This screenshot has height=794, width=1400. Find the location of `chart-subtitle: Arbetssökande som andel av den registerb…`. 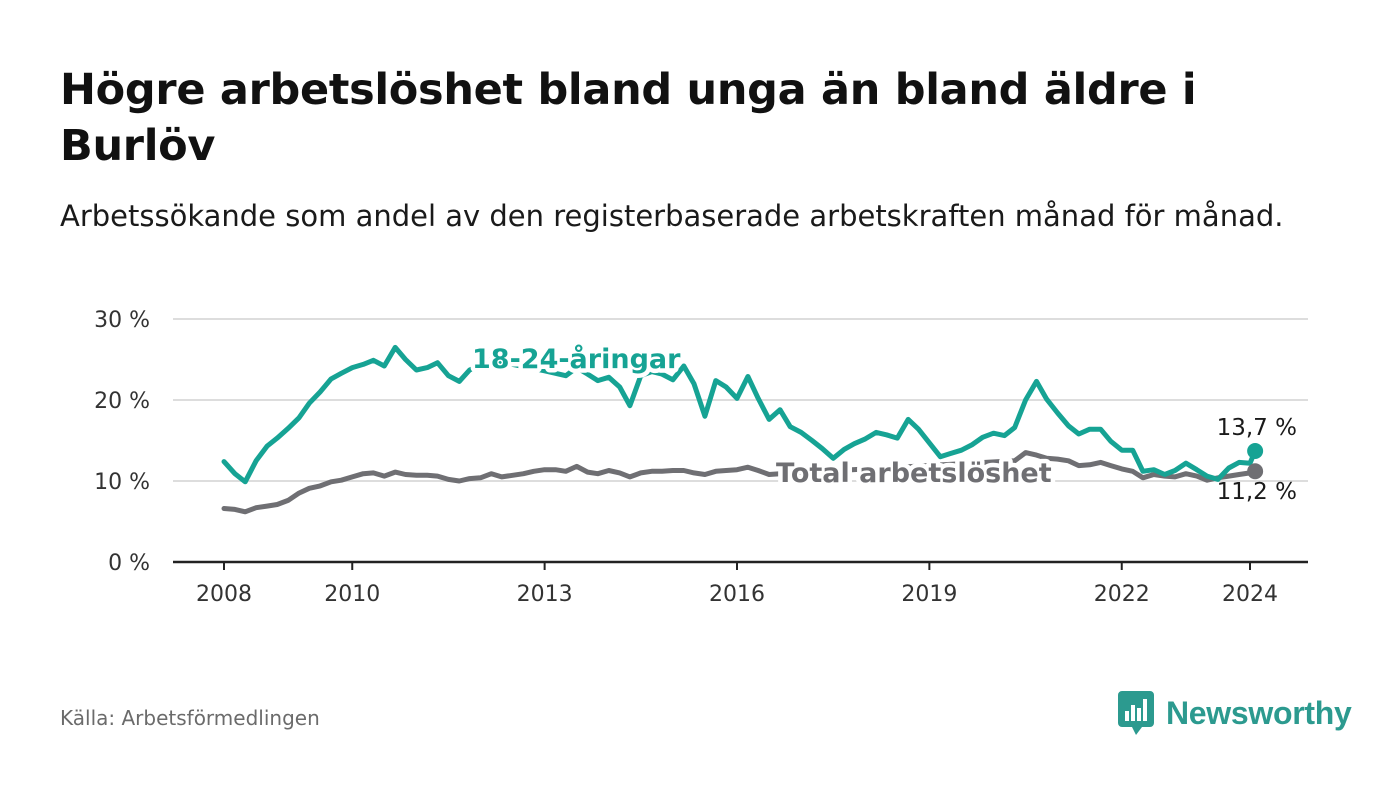

chart-subtitle: Arbetssökande som andel av den registerb… is located at coordinates (672, 216).